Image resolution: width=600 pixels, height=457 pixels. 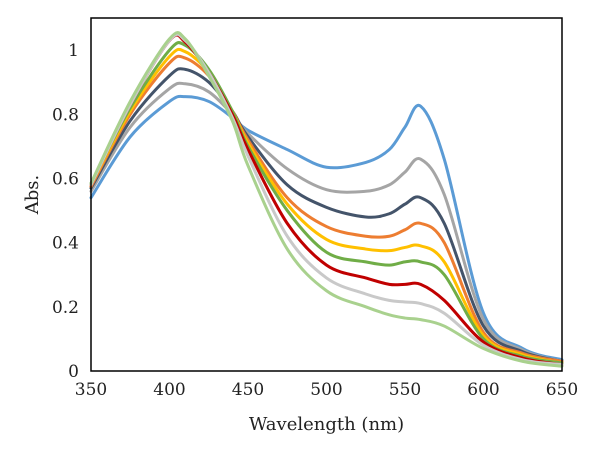 What do you see at coordinates (326, 390) in the screenshot?
I see `x-tick-label: 500` at bounding box center [326, 390].